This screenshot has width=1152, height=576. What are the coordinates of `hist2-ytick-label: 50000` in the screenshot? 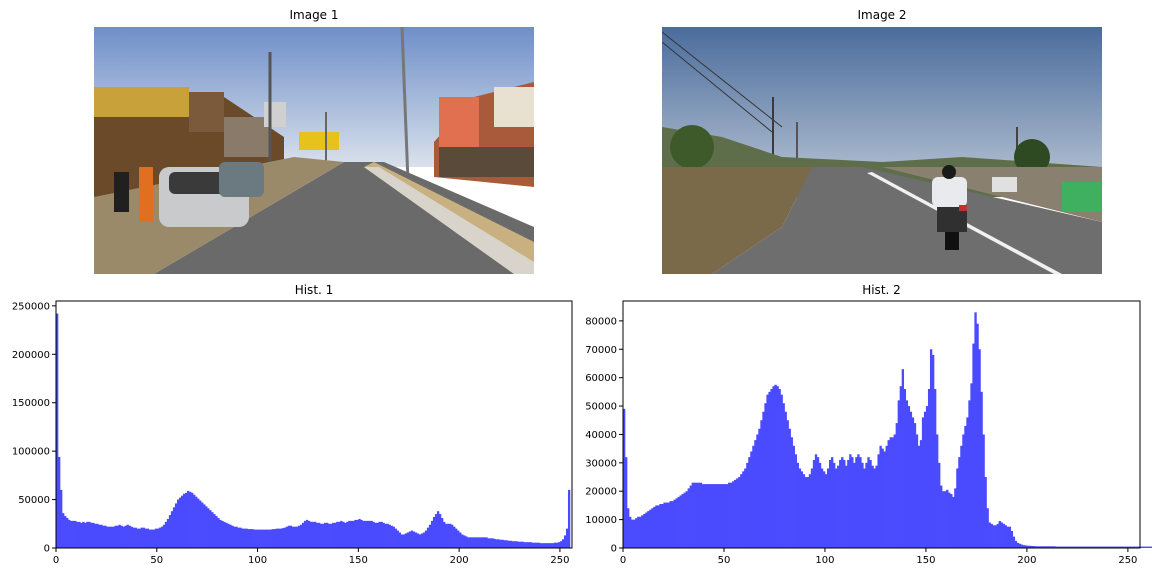 It's located at (601, 407).